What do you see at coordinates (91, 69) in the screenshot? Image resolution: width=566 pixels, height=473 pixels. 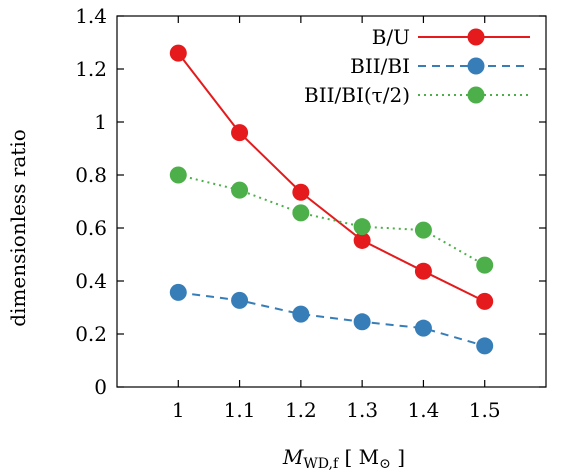 I see `y-tick-label: 1.2` at bounding box center [91, 69].